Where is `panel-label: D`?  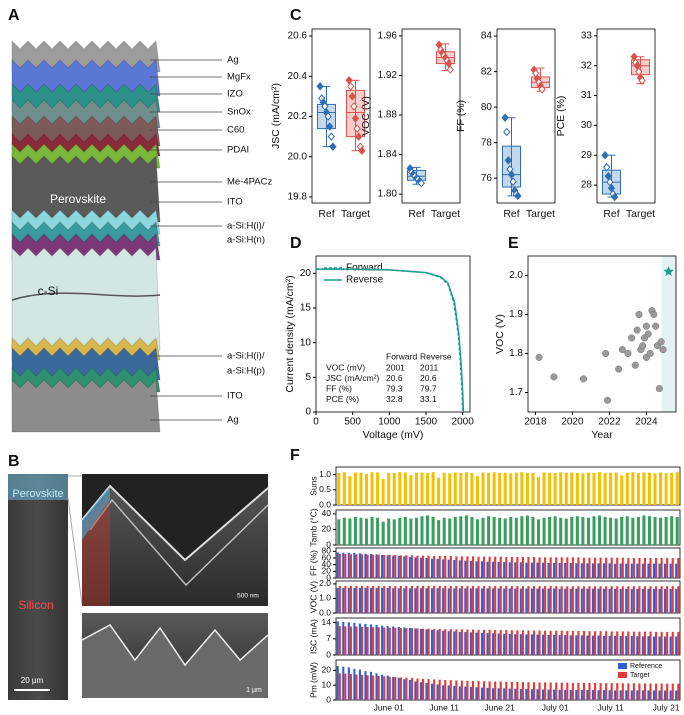 panel-label: D is located at coordinates (296, 243).